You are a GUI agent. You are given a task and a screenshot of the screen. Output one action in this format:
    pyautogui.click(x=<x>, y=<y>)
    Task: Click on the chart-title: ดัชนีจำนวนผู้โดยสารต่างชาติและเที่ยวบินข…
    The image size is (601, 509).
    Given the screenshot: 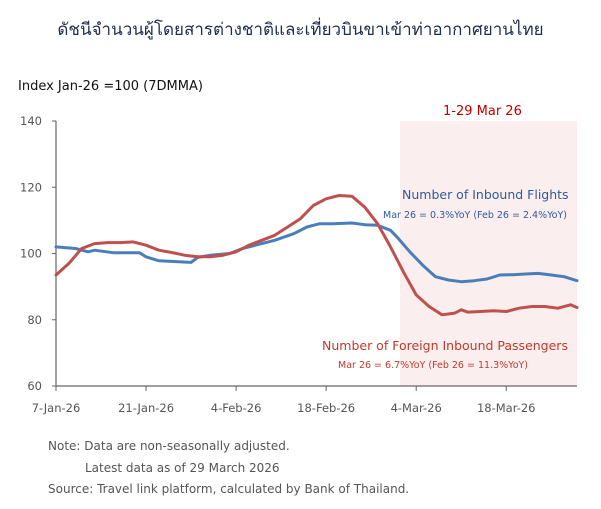 What is the action you would take?
    pyautogui.click(x=300, y=30)
    